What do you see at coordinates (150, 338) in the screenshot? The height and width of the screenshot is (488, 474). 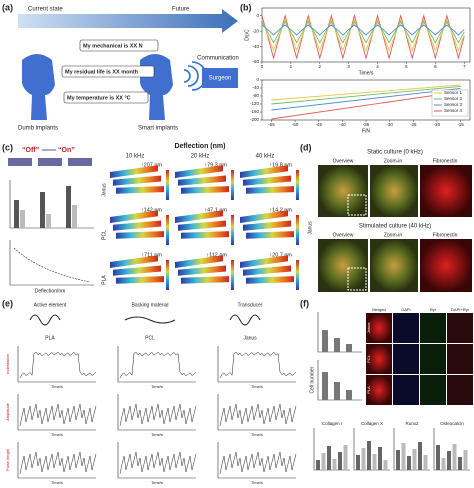 I see `material-label: PCL` at bounding box center [150, 338].